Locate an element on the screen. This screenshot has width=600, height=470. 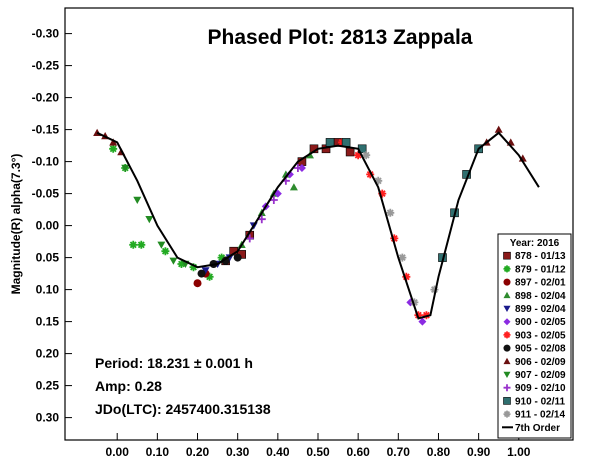
legend-label: 898 - 02/04 is located at coordinates (540, 296).